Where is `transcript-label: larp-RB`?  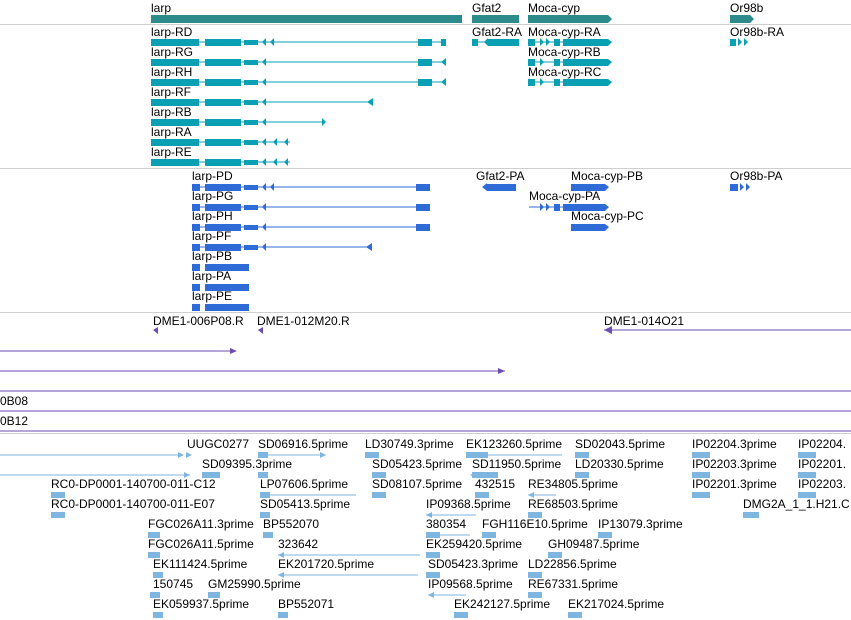 transcript-label: larp-RB is located at coordinates (171, 112).